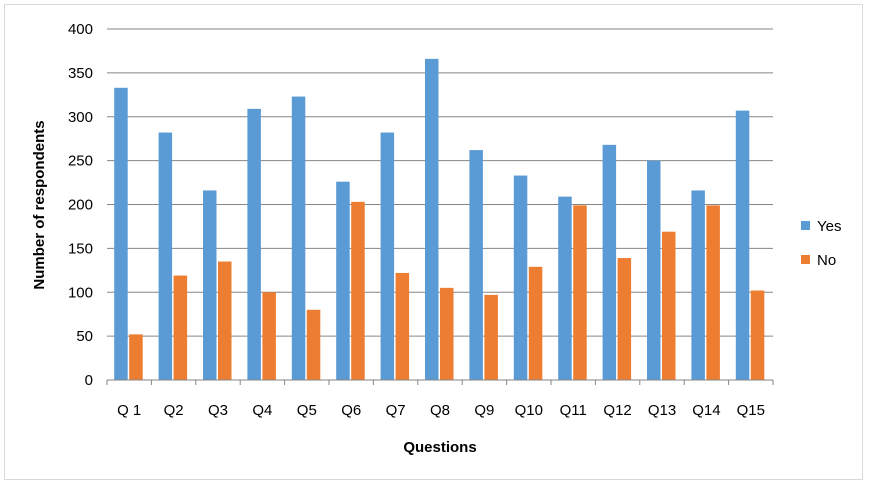 Image resolution: width=869 pixels, height=484 pixels. I want to click on bar-no-q2, so click(180, 327).